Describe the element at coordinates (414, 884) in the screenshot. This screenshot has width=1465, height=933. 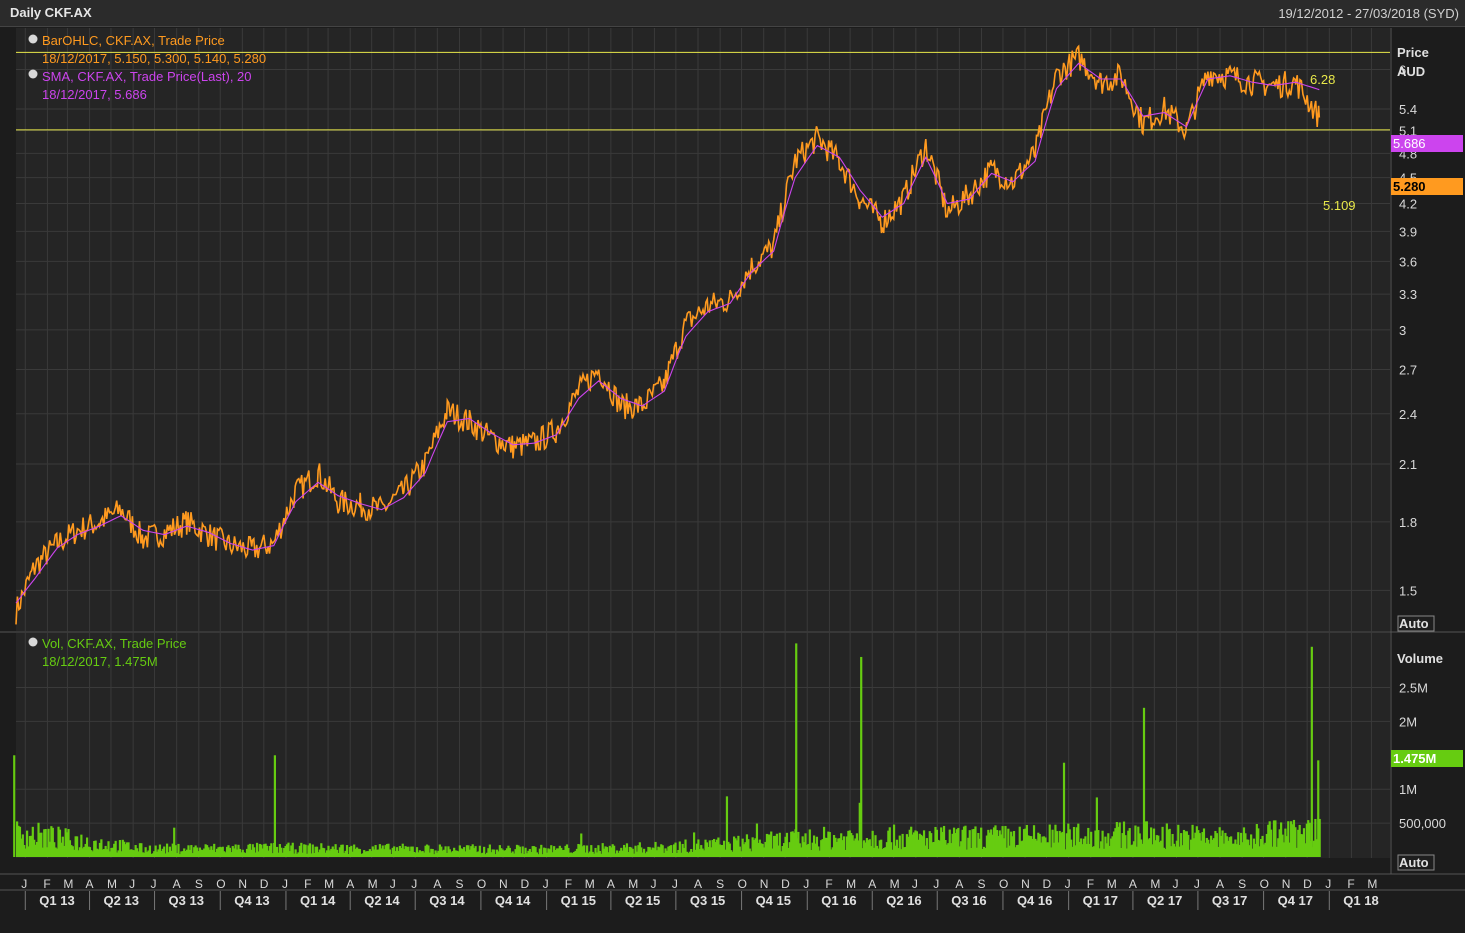
I see `month-tick-label: J` at that location.